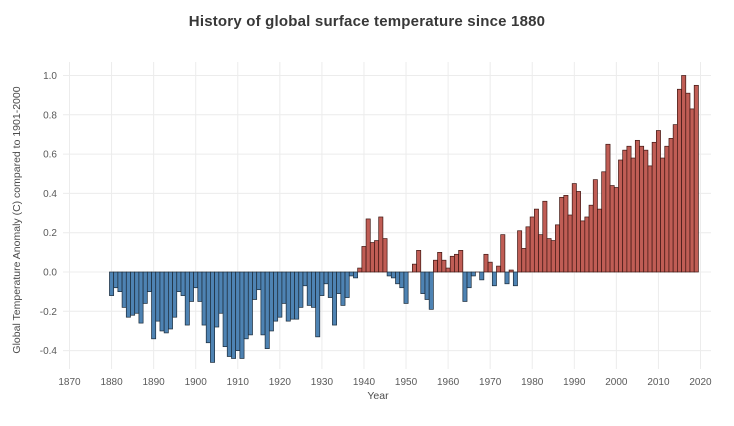 The height and width of the screenshot is (426, 734). Describe the element at coordinates (616, 382) in the screenshot. I see `x-tick-label: 2000` at that location.